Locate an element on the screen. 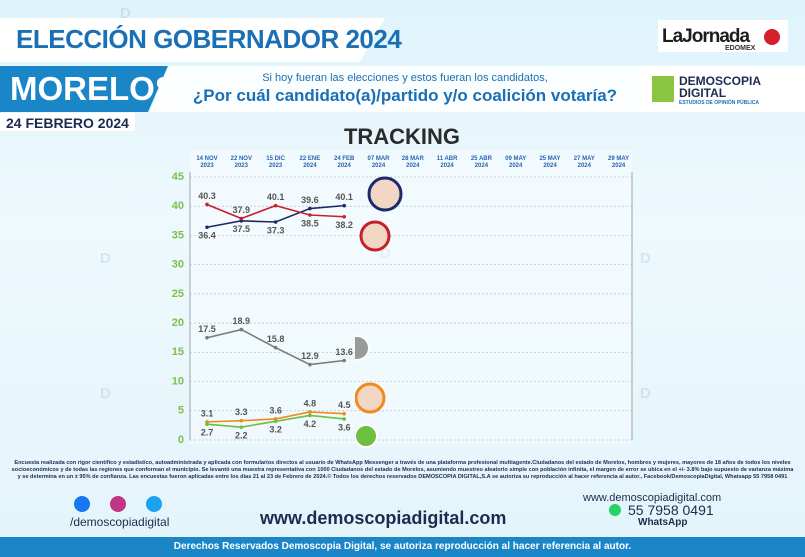 This screenshot has width=805, height=557. chart-title: TRACKING is located at coordinates (402, 136).